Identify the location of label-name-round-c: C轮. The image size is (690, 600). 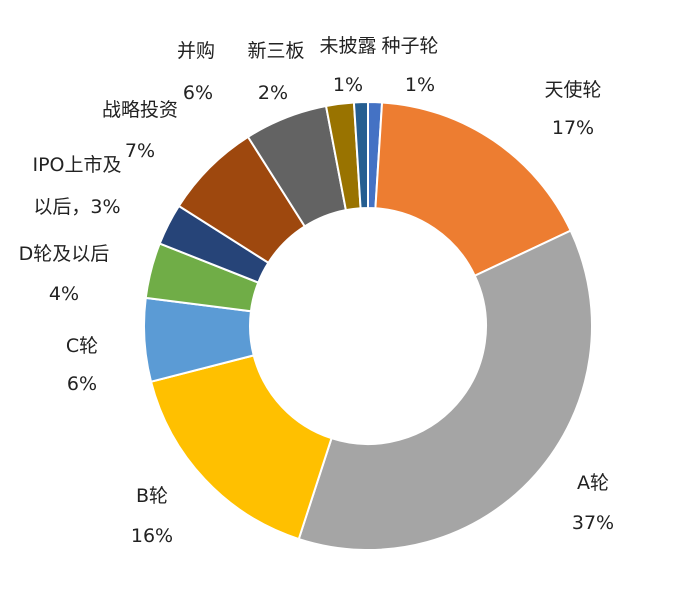
(82, 346).